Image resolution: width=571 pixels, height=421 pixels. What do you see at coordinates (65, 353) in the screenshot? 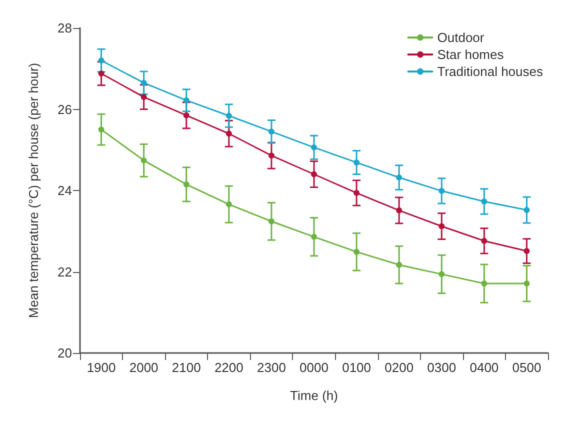
I see `y-tick-label: 20` at bounding box center [65, 353].